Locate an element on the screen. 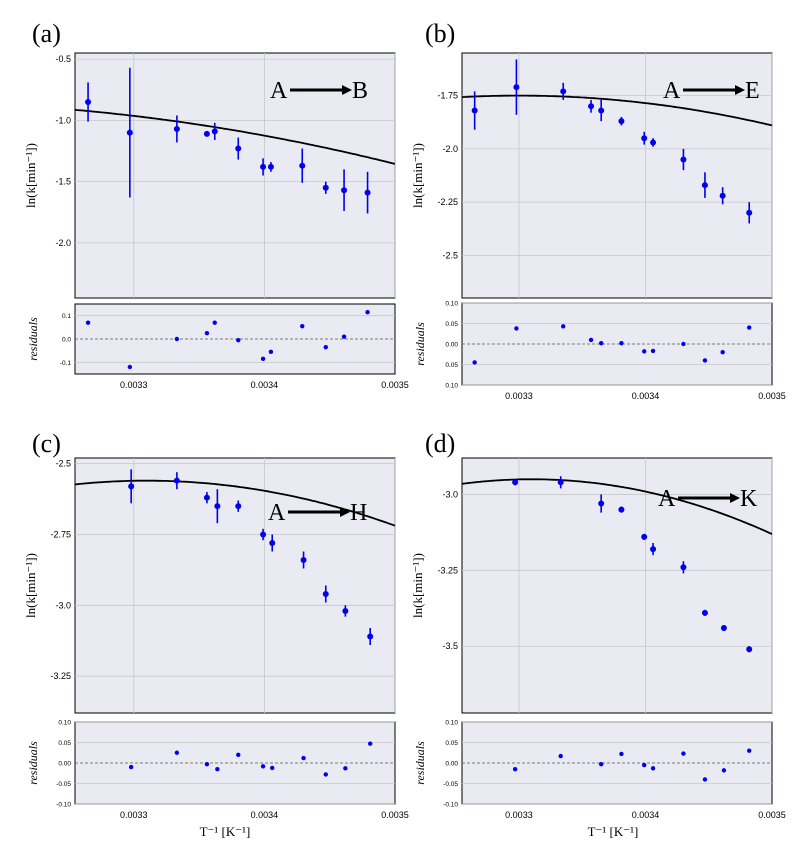 This screenshot has width=793, height=846. y-tick-label: -2.5 is located at coordinates (450, 255).